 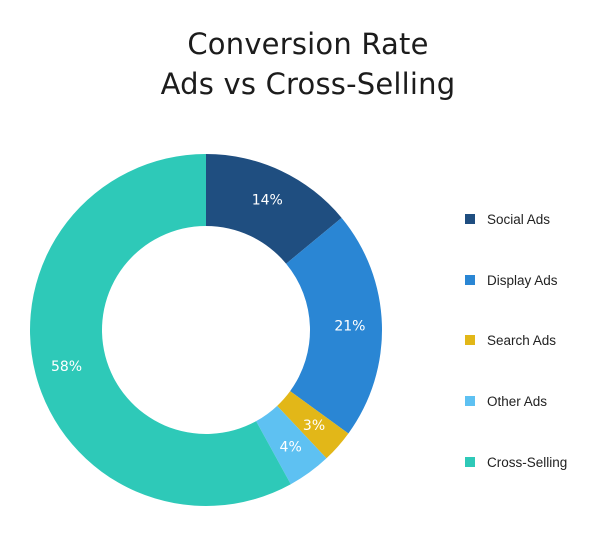 I want to click on legend-label: Display Ads, so click(x=522, y=280).